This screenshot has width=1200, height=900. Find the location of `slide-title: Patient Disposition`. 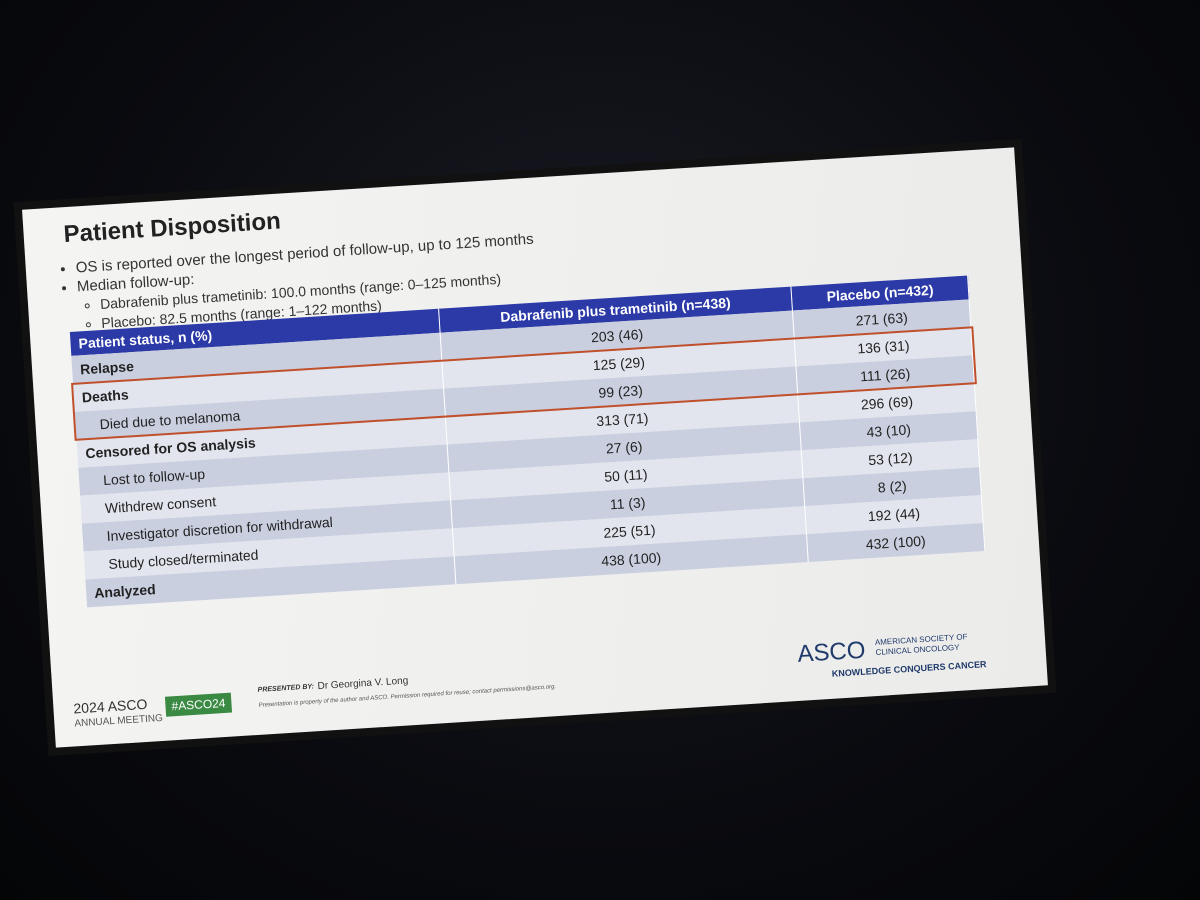

slide-title: Patient Disposition is located at coordinates (172, 228).